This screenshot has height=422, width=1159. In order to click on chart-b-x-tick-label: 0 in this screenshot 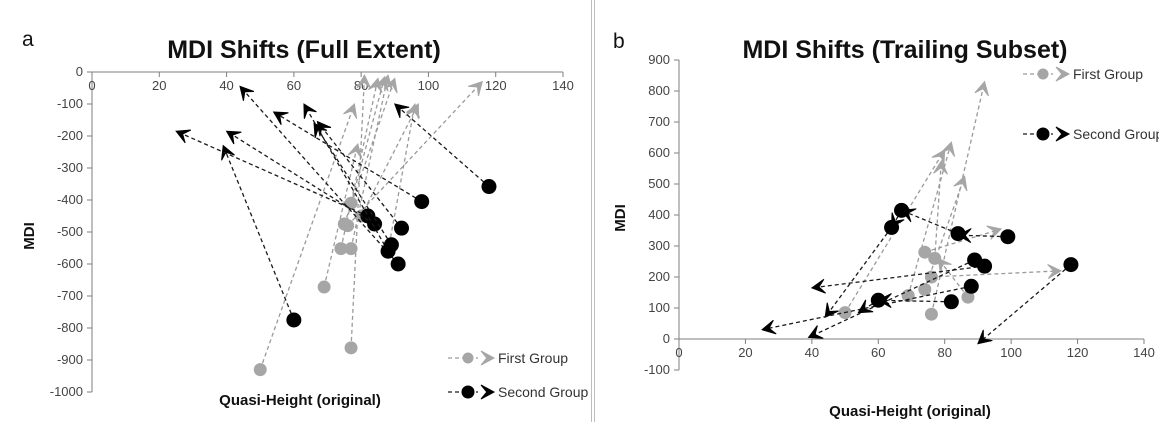, I will do `click(678, 352)`.